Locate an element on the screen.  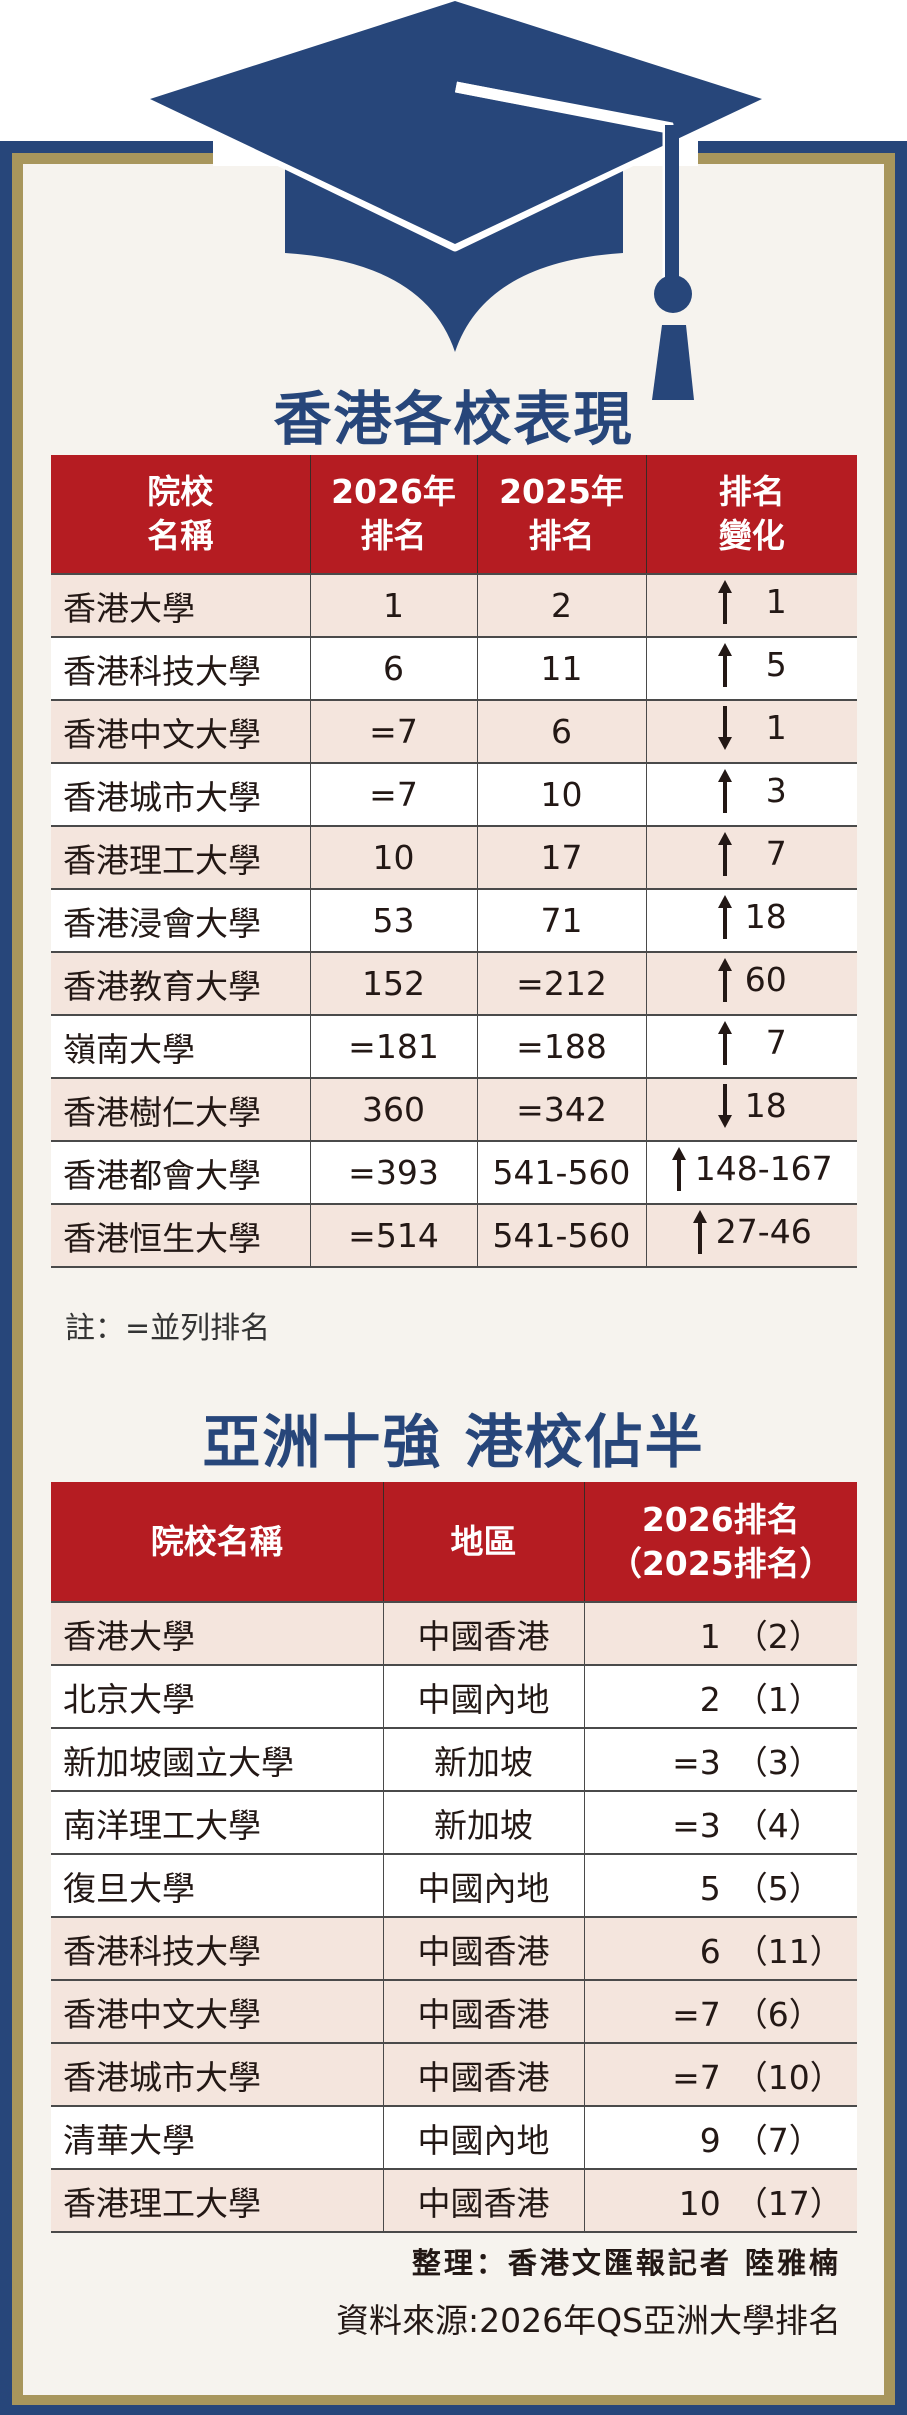
rank-2025: =212 is located at coordinates (561, 983).